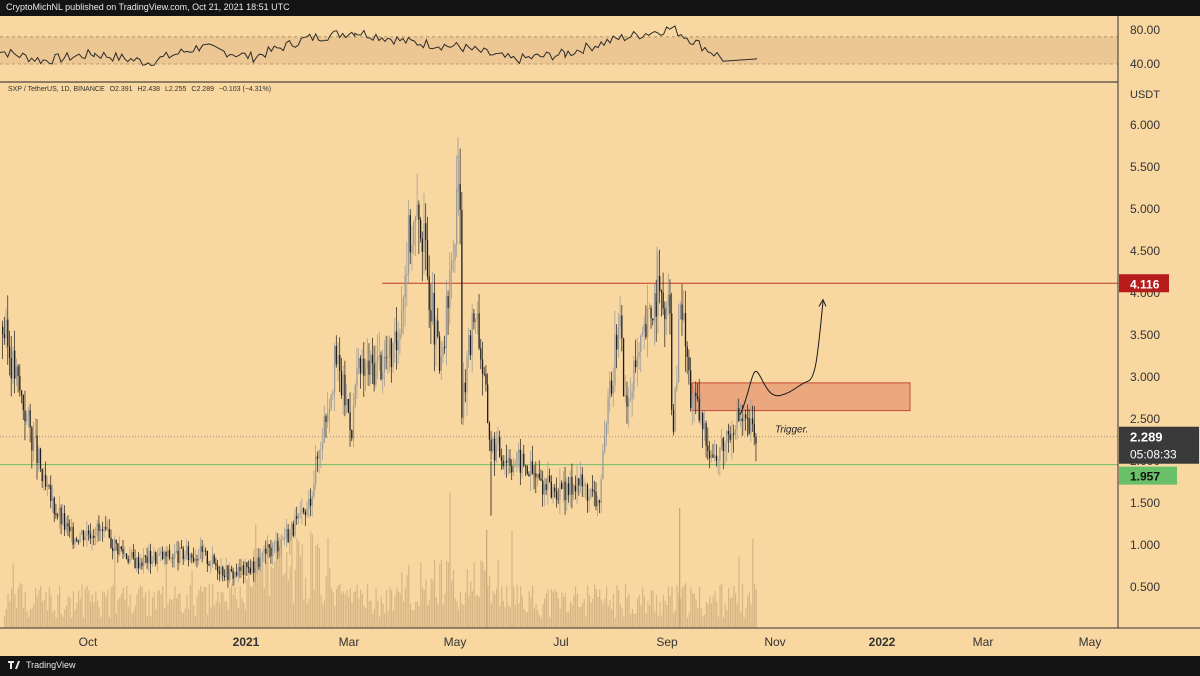  Describe the element at coordinates (1145, 477) in the screenshot. I see `support-price-label: 1.957` at that location.